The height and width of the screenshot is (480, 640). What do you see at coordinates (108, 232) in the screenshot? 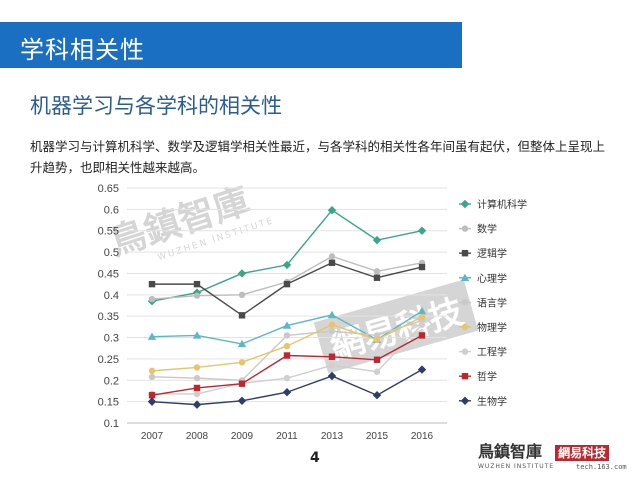
I see `y-tick-label: 0.55` at bounding box center [108, 232].